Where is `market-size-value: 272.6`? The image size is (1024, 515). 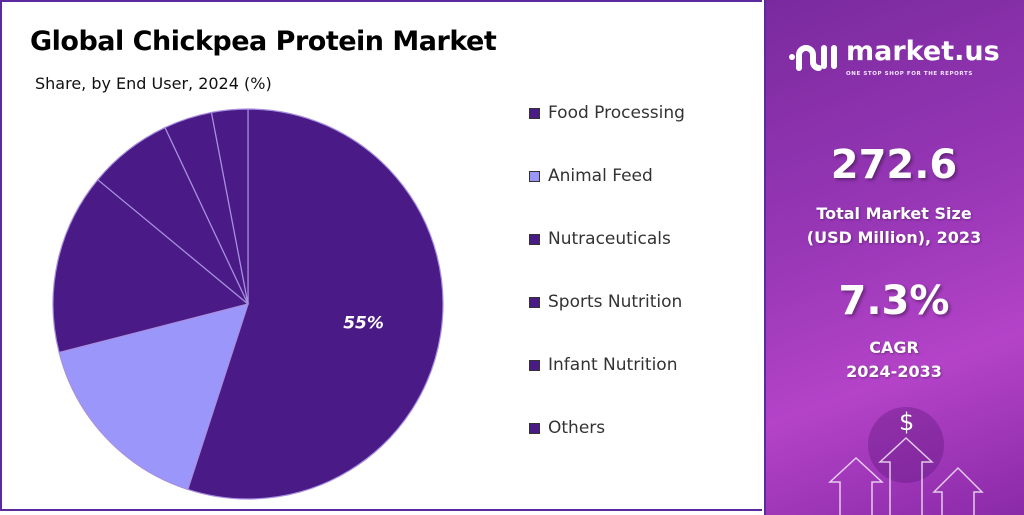 market-size-value: 272.6 is located at coordinates (894, 165).